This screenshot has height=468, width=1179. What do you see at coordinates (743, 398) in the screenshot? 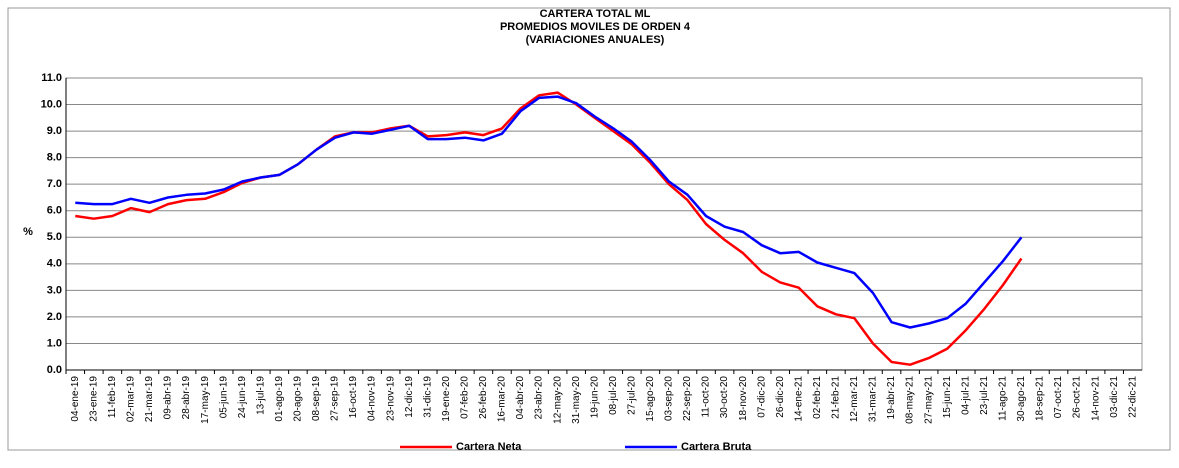
I see `x-tick-label: 18-nov-20` at bounding box center [743, 398].